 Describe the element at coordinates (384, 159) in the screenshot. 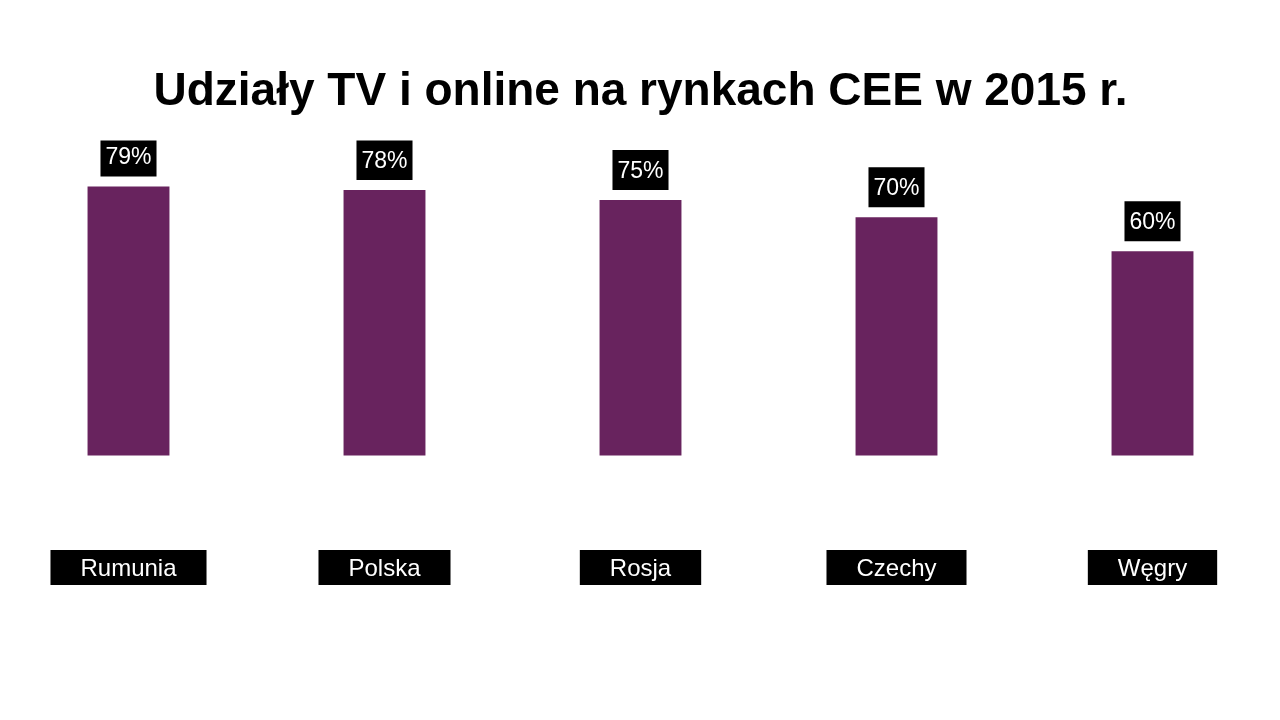

I see `data-label: 78%` at that location.